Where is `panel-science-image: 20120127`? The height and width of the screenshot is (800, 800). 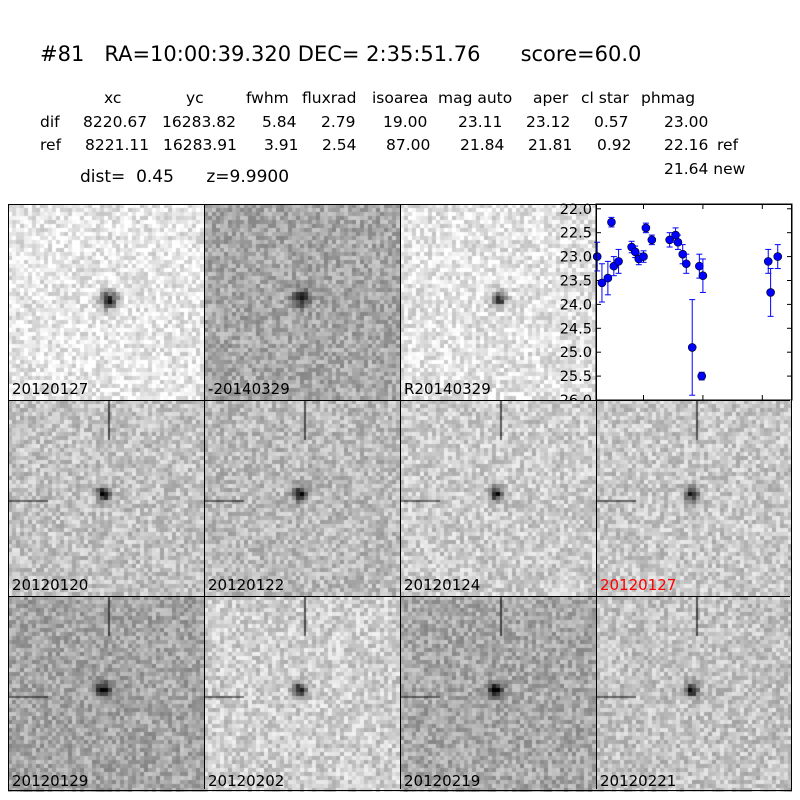
panel-science-image: 20120127 is located at coordinates (106, 302).